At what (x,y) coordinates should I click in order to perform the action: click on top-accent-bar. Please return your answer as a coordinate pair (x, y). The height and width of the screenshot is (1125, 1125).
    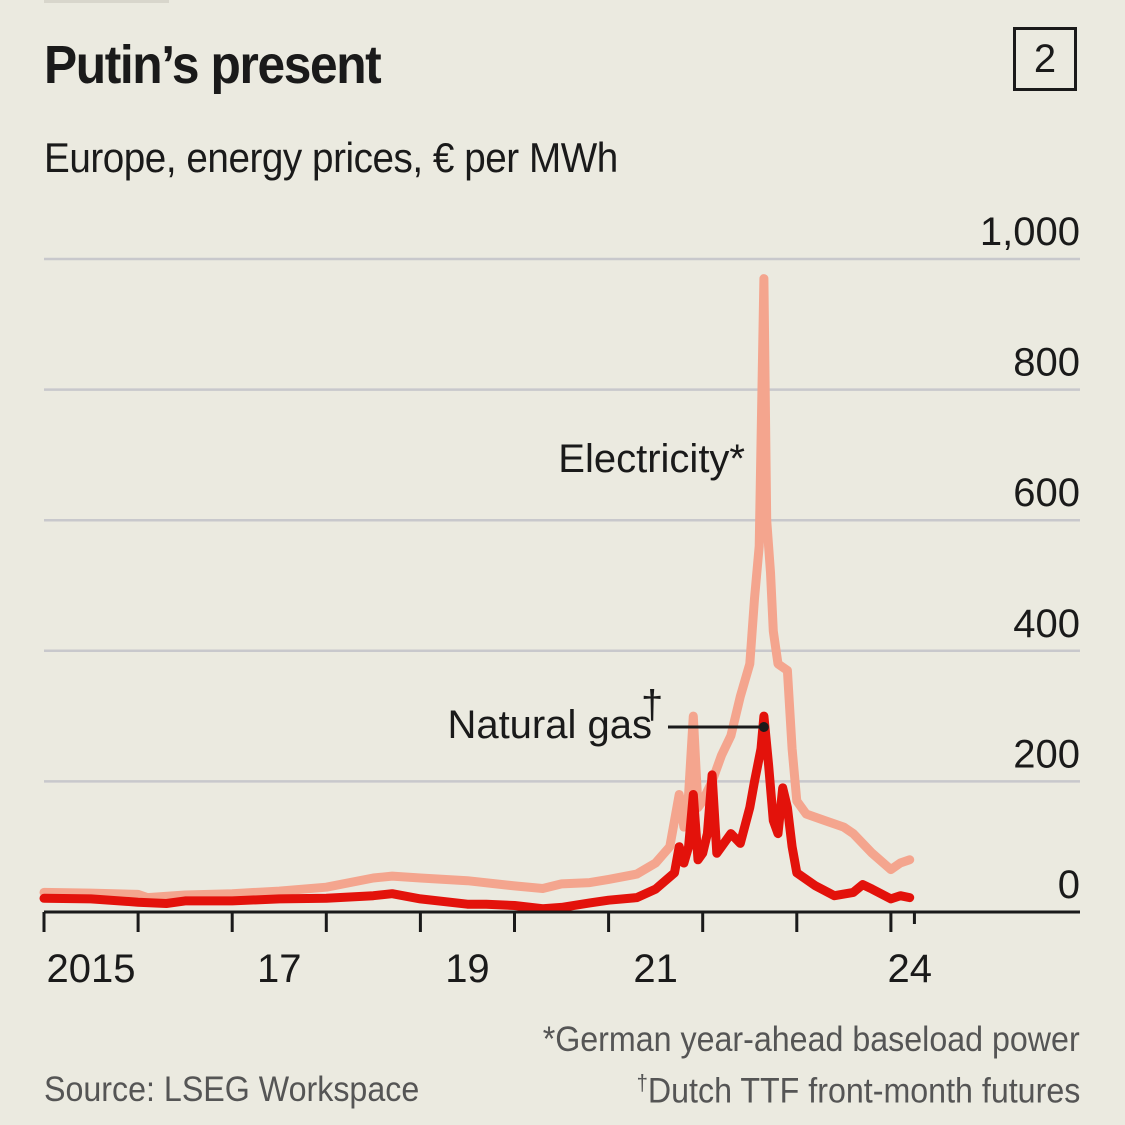
    Looking at the image, I should click on (106, 1).